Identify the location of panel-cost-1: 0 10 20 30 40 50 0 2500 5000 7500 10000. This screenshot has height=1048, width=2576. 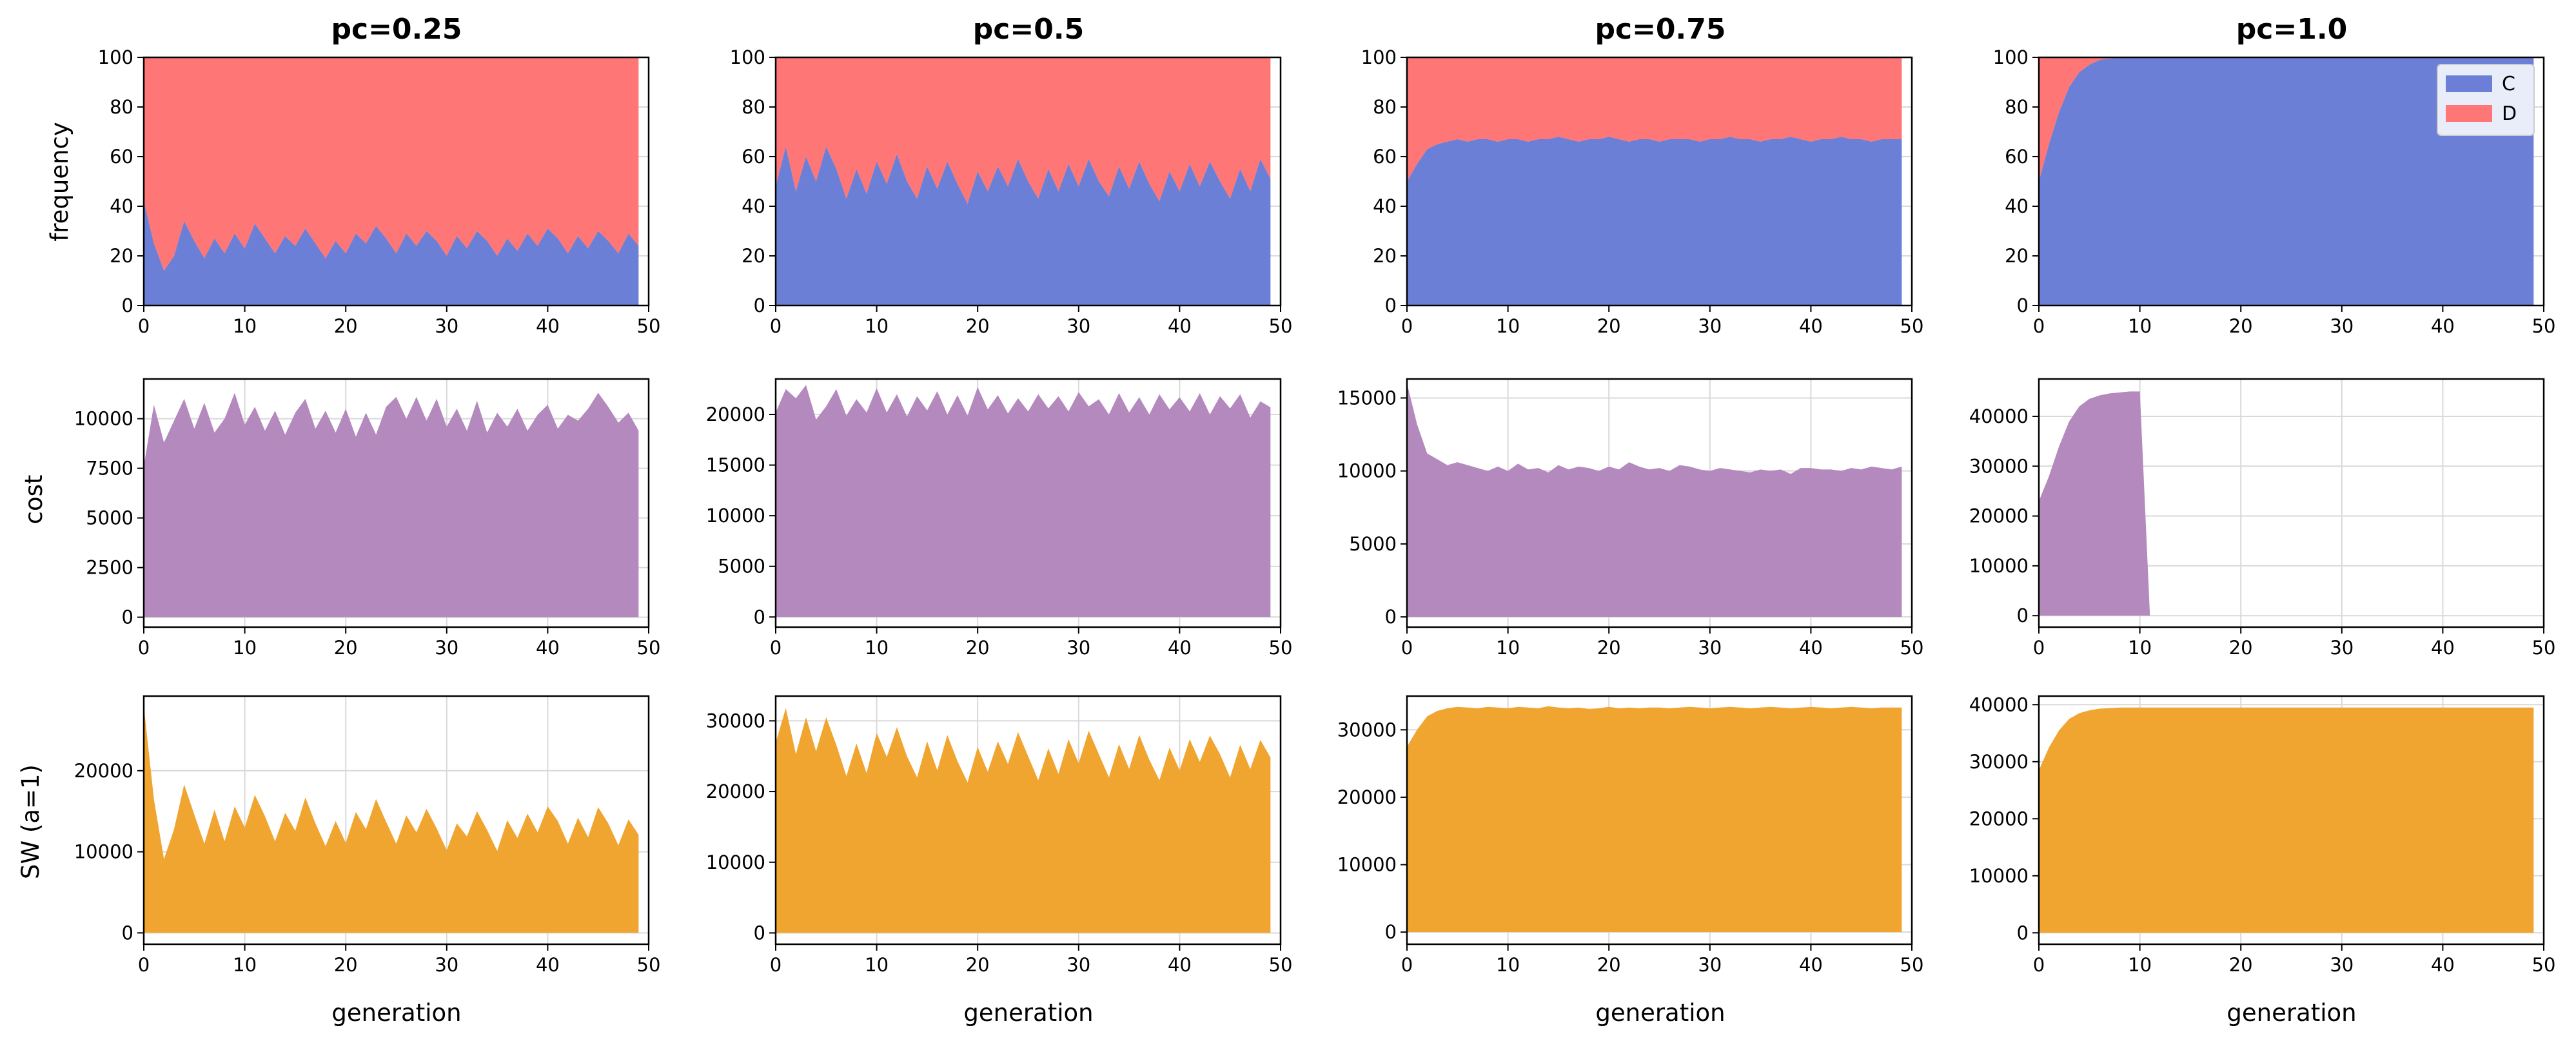
(367, 518).